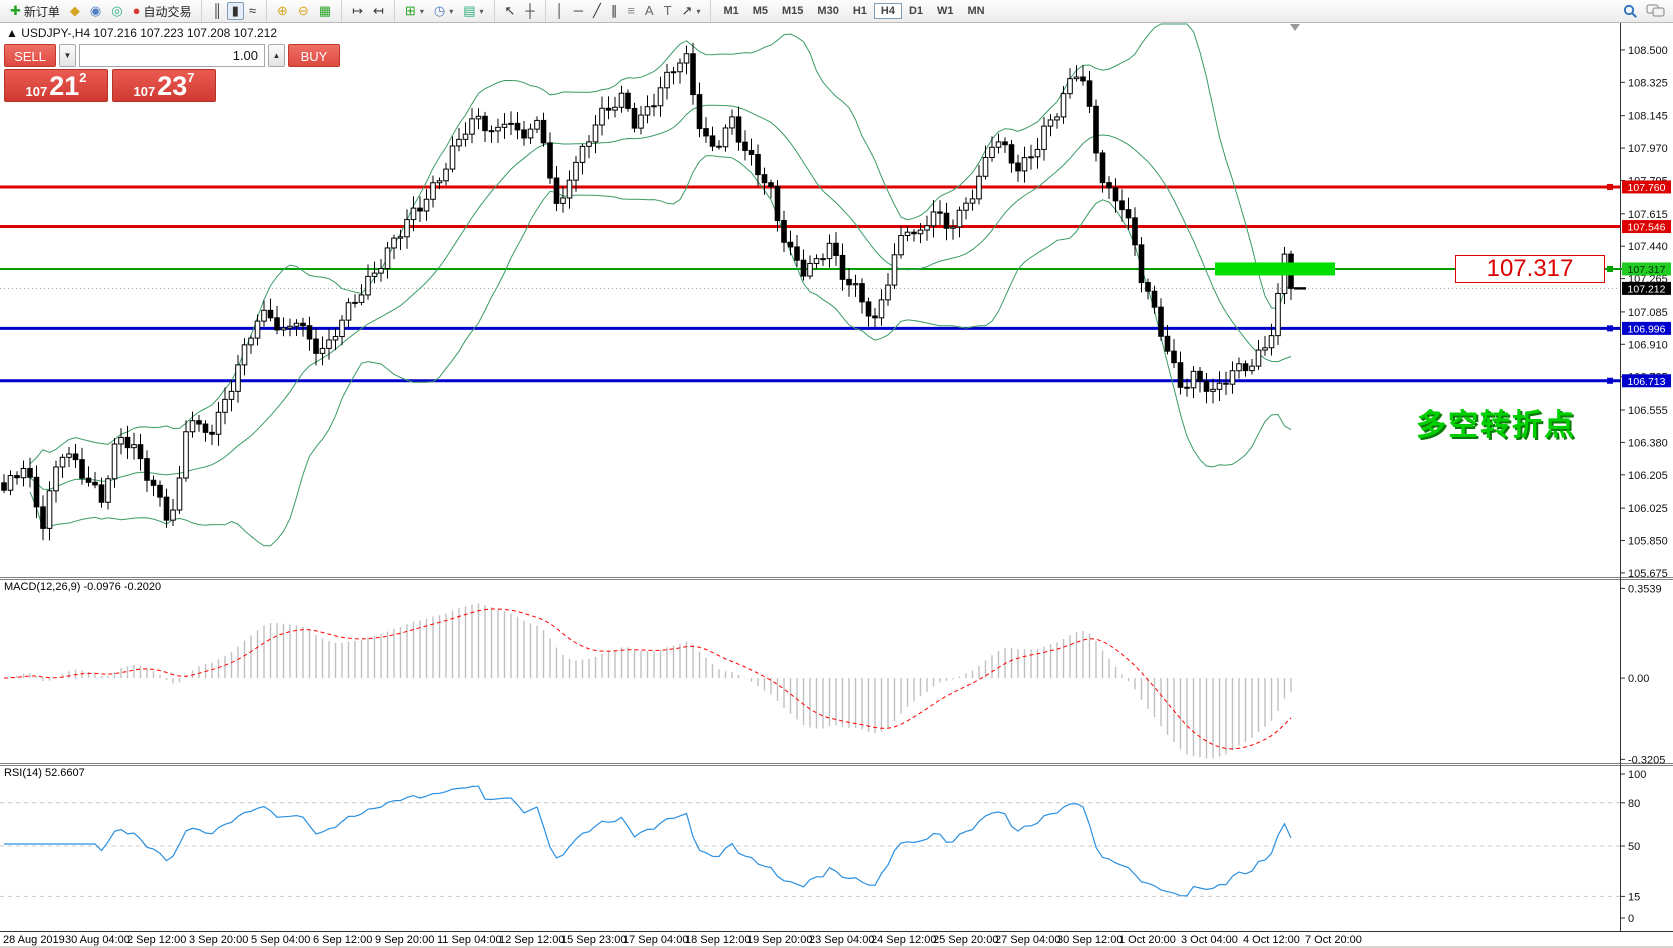 This screenshot has width=1673, height=948. What do you see at coordinates (903, 940) in the screenshot?
I see `svg-text: 24 Sep 12:00` at bounding box center [903, 940].